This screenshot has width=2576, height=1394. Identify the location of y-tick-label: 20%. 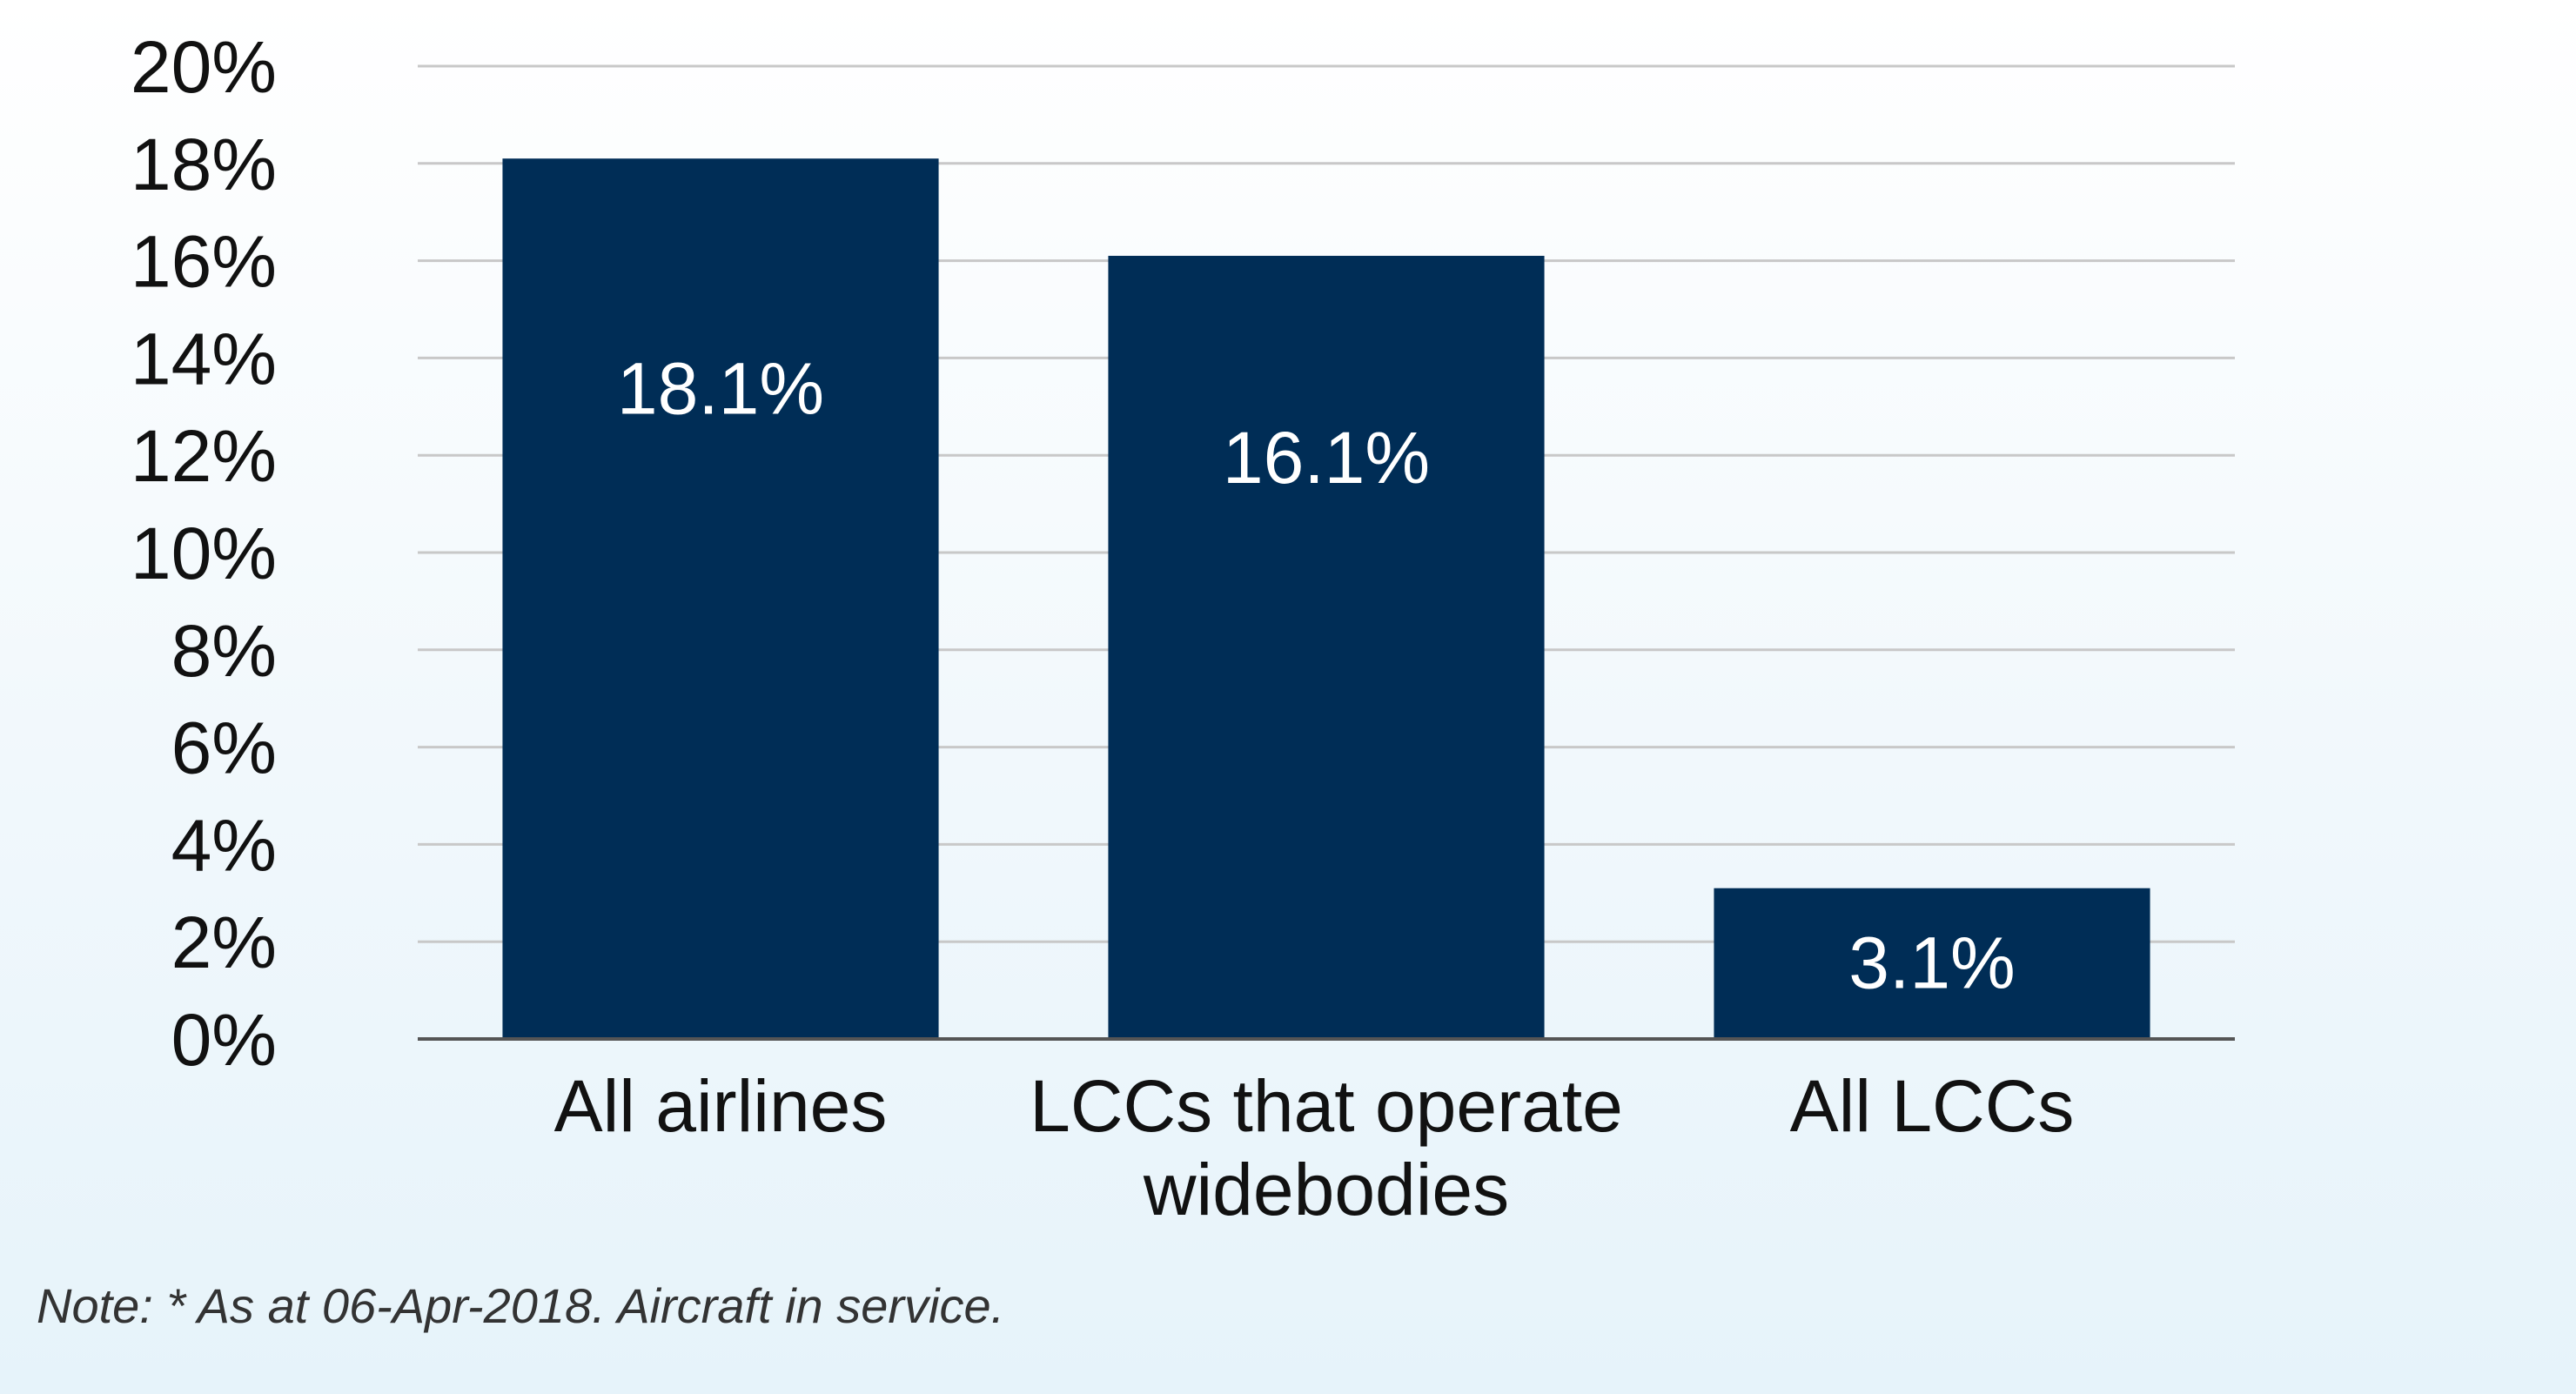
(204, 67).